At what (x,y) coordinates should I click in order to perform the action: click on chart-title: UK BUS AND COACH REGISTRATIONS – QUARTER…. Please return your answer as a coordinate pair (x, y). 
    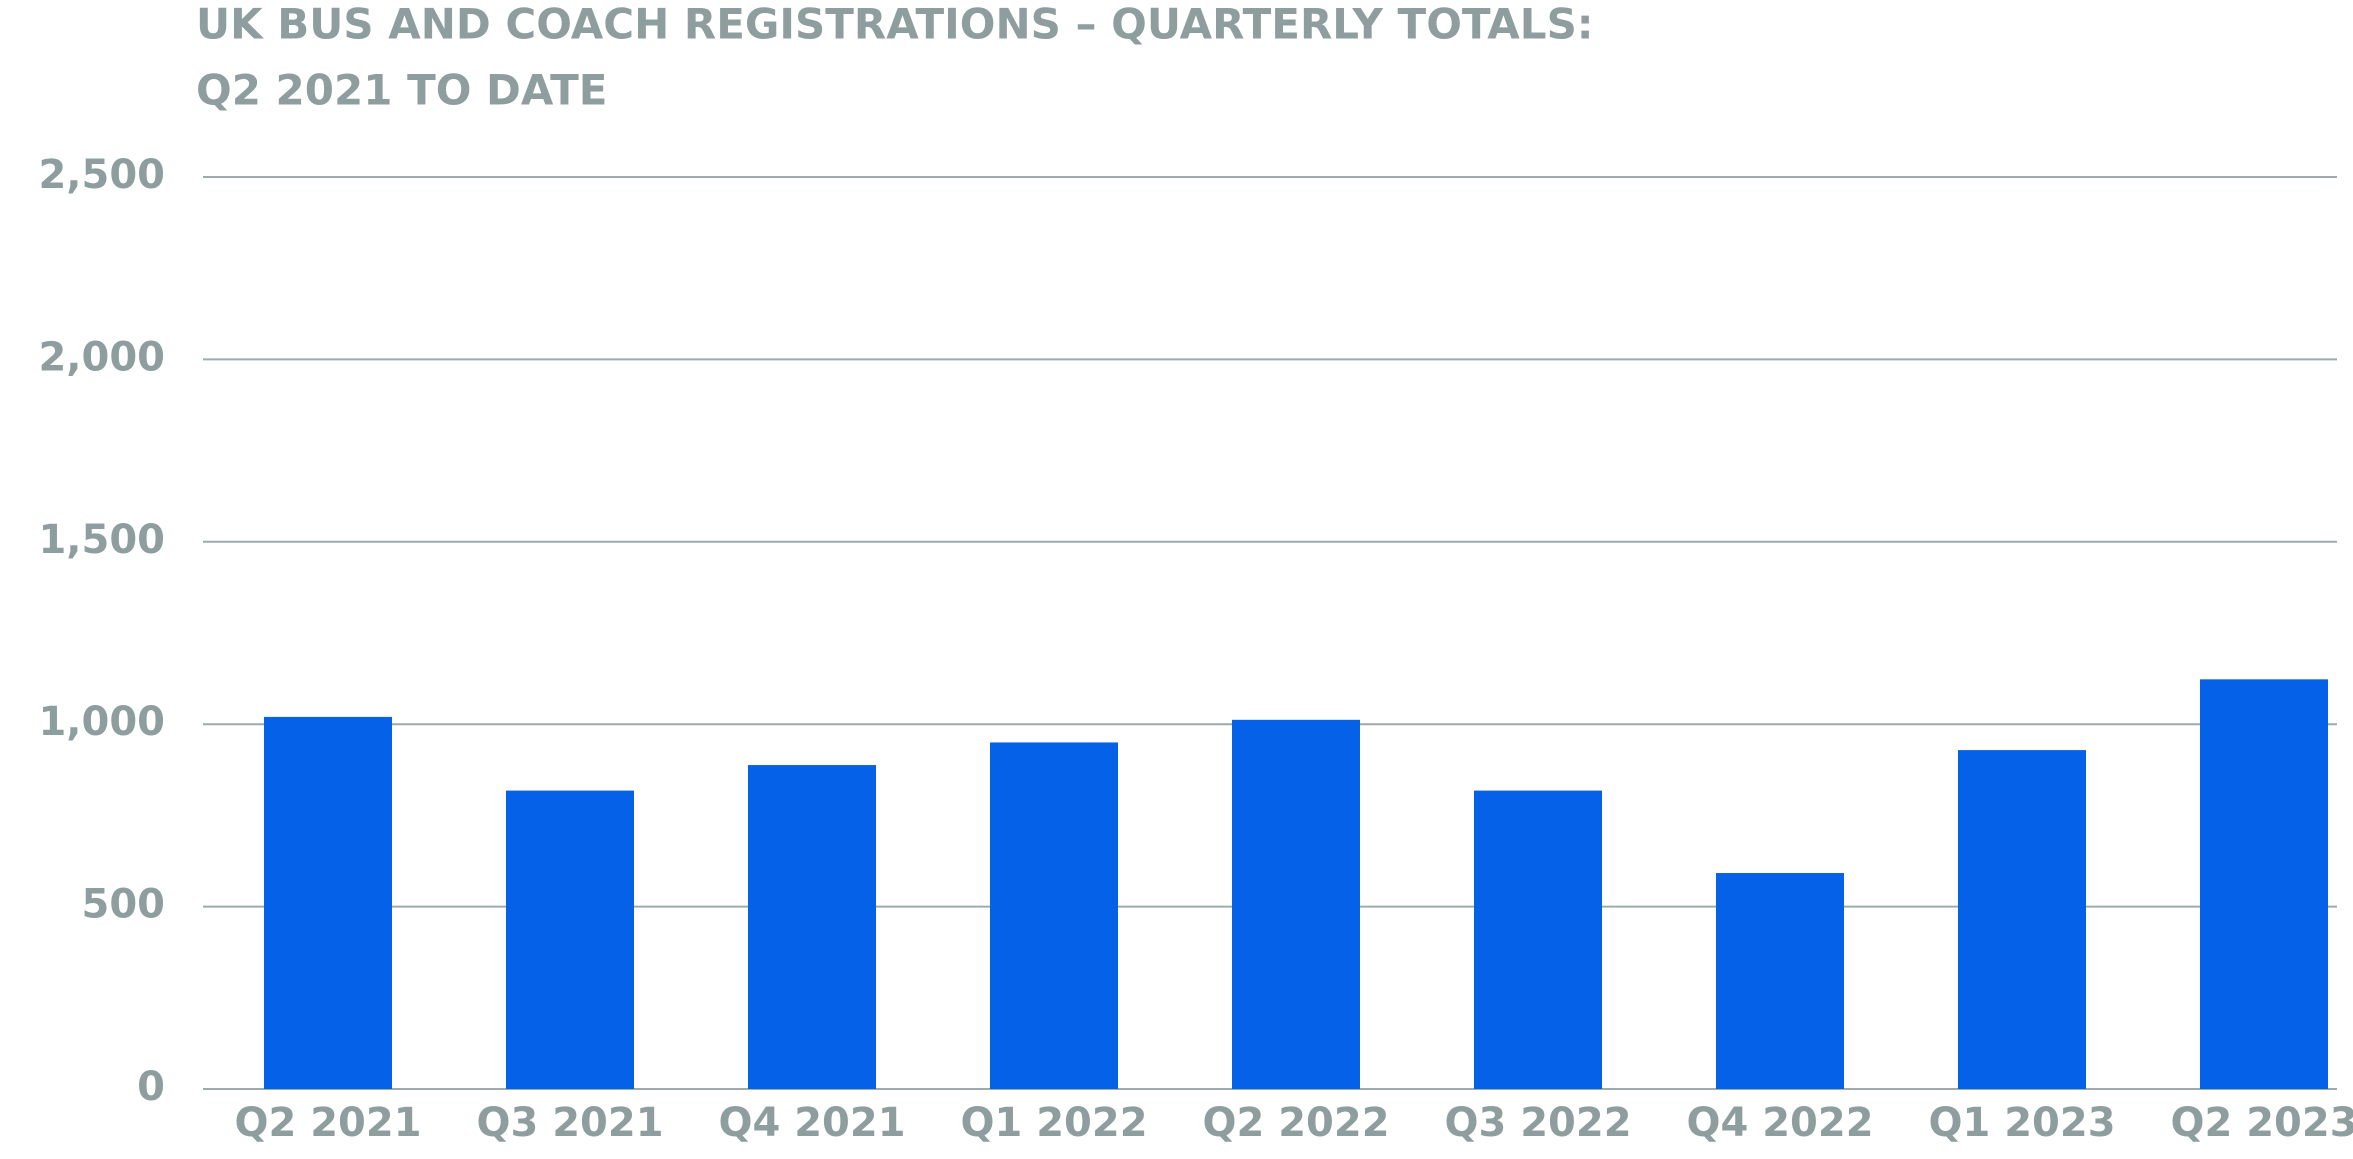
    Looking at the image, I should click on (895, 24).